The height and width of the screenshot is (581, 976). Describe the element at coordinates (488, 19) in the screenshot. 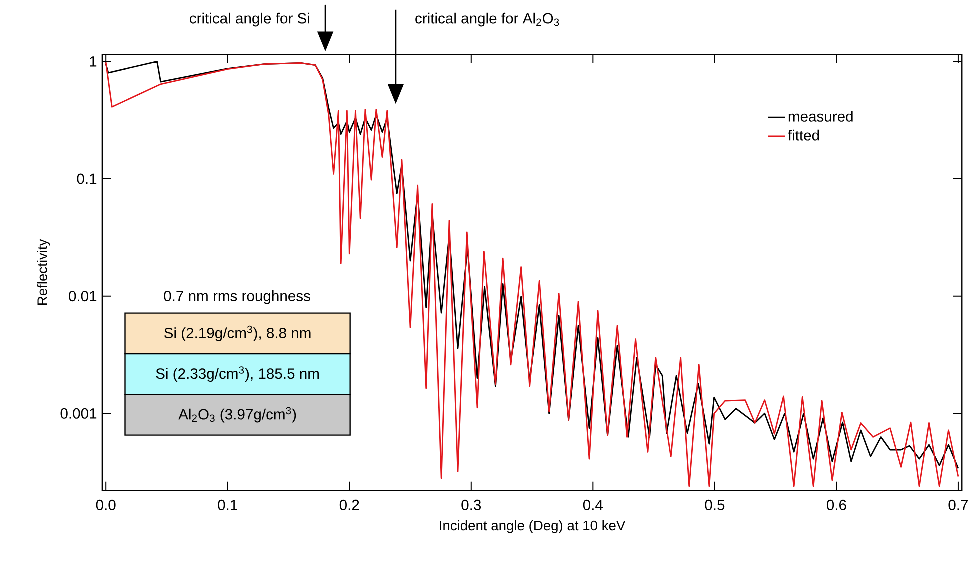

I see `text: critical angle for Al$_{2}$O$_{3}$` at that location.